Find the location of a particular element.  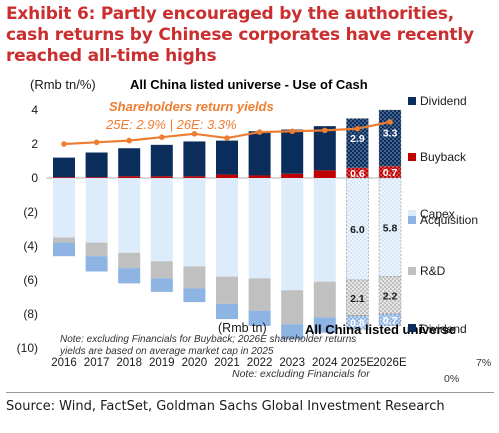

yield-point-2024 is located at coordinates (325, 130).